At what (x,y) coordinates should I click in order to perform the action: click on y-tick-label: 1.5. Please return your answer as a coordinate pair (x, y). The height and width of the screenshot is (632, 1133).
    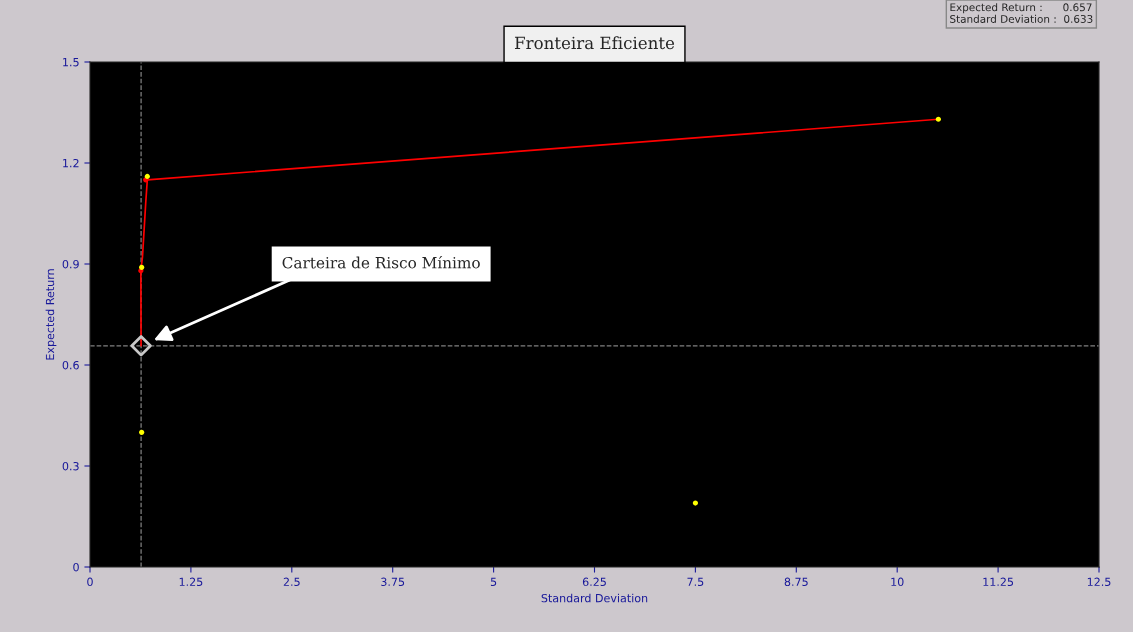
    Looking at the image, I should click on (71, 62).